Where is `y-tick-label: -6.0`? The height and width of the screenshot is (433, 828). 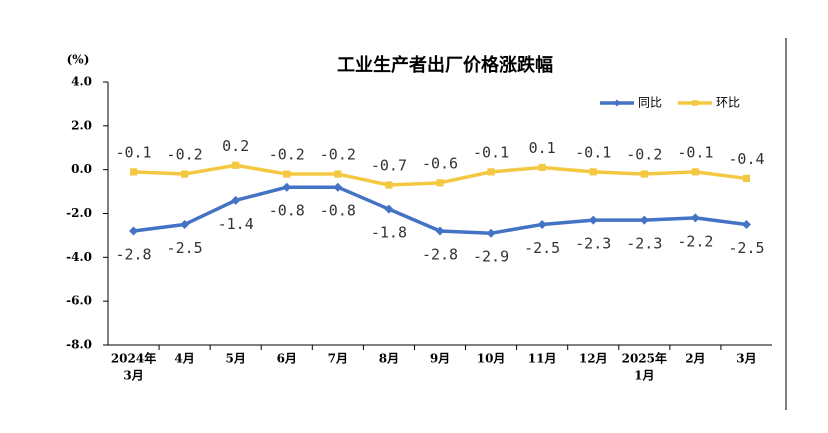 y-tick-label: -6.0 is located at coordinates (79, 301).